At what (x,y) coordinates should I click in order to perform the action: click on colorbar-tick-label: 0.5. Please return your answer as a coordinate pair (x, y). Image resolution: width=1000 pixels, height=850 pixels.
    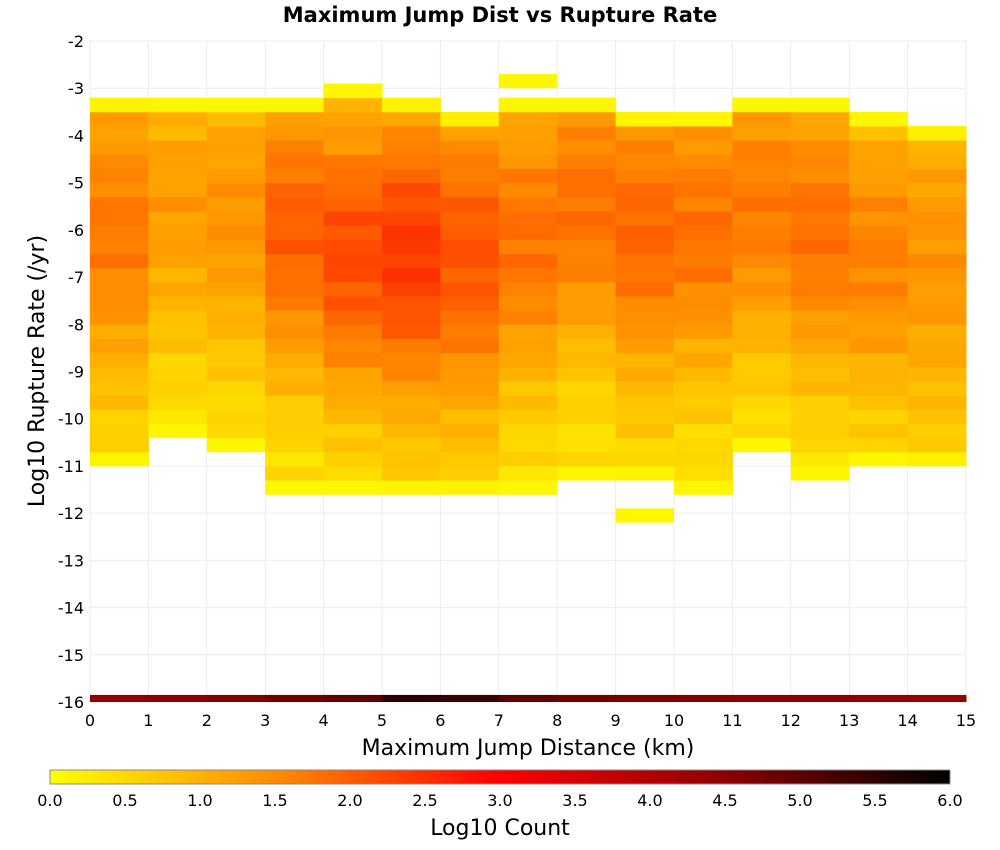
    Looking at the image, I should click on (124, 800).